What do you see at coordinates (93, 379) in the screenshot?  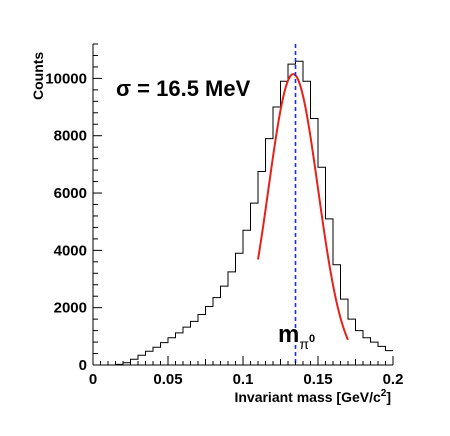 I see `x-tick-label: 0` at bounding box center [93, 379].